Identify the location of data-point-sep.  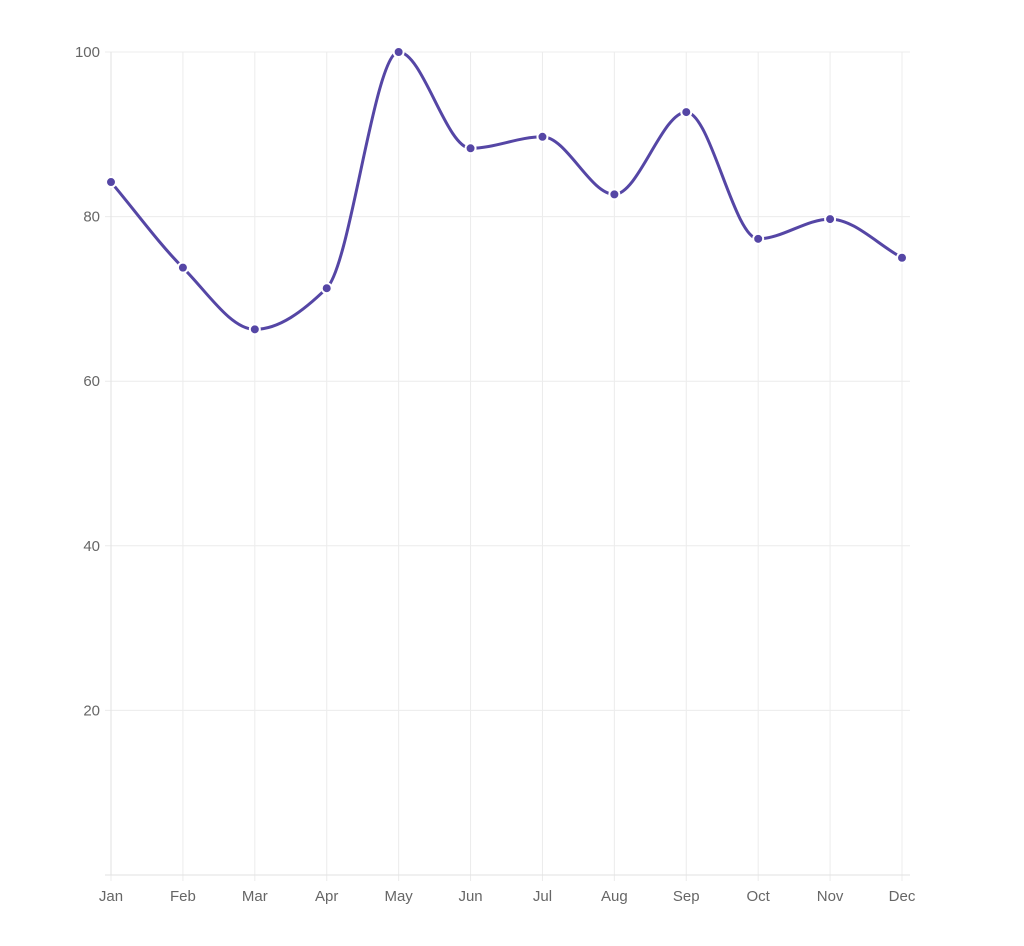
(686, 112).